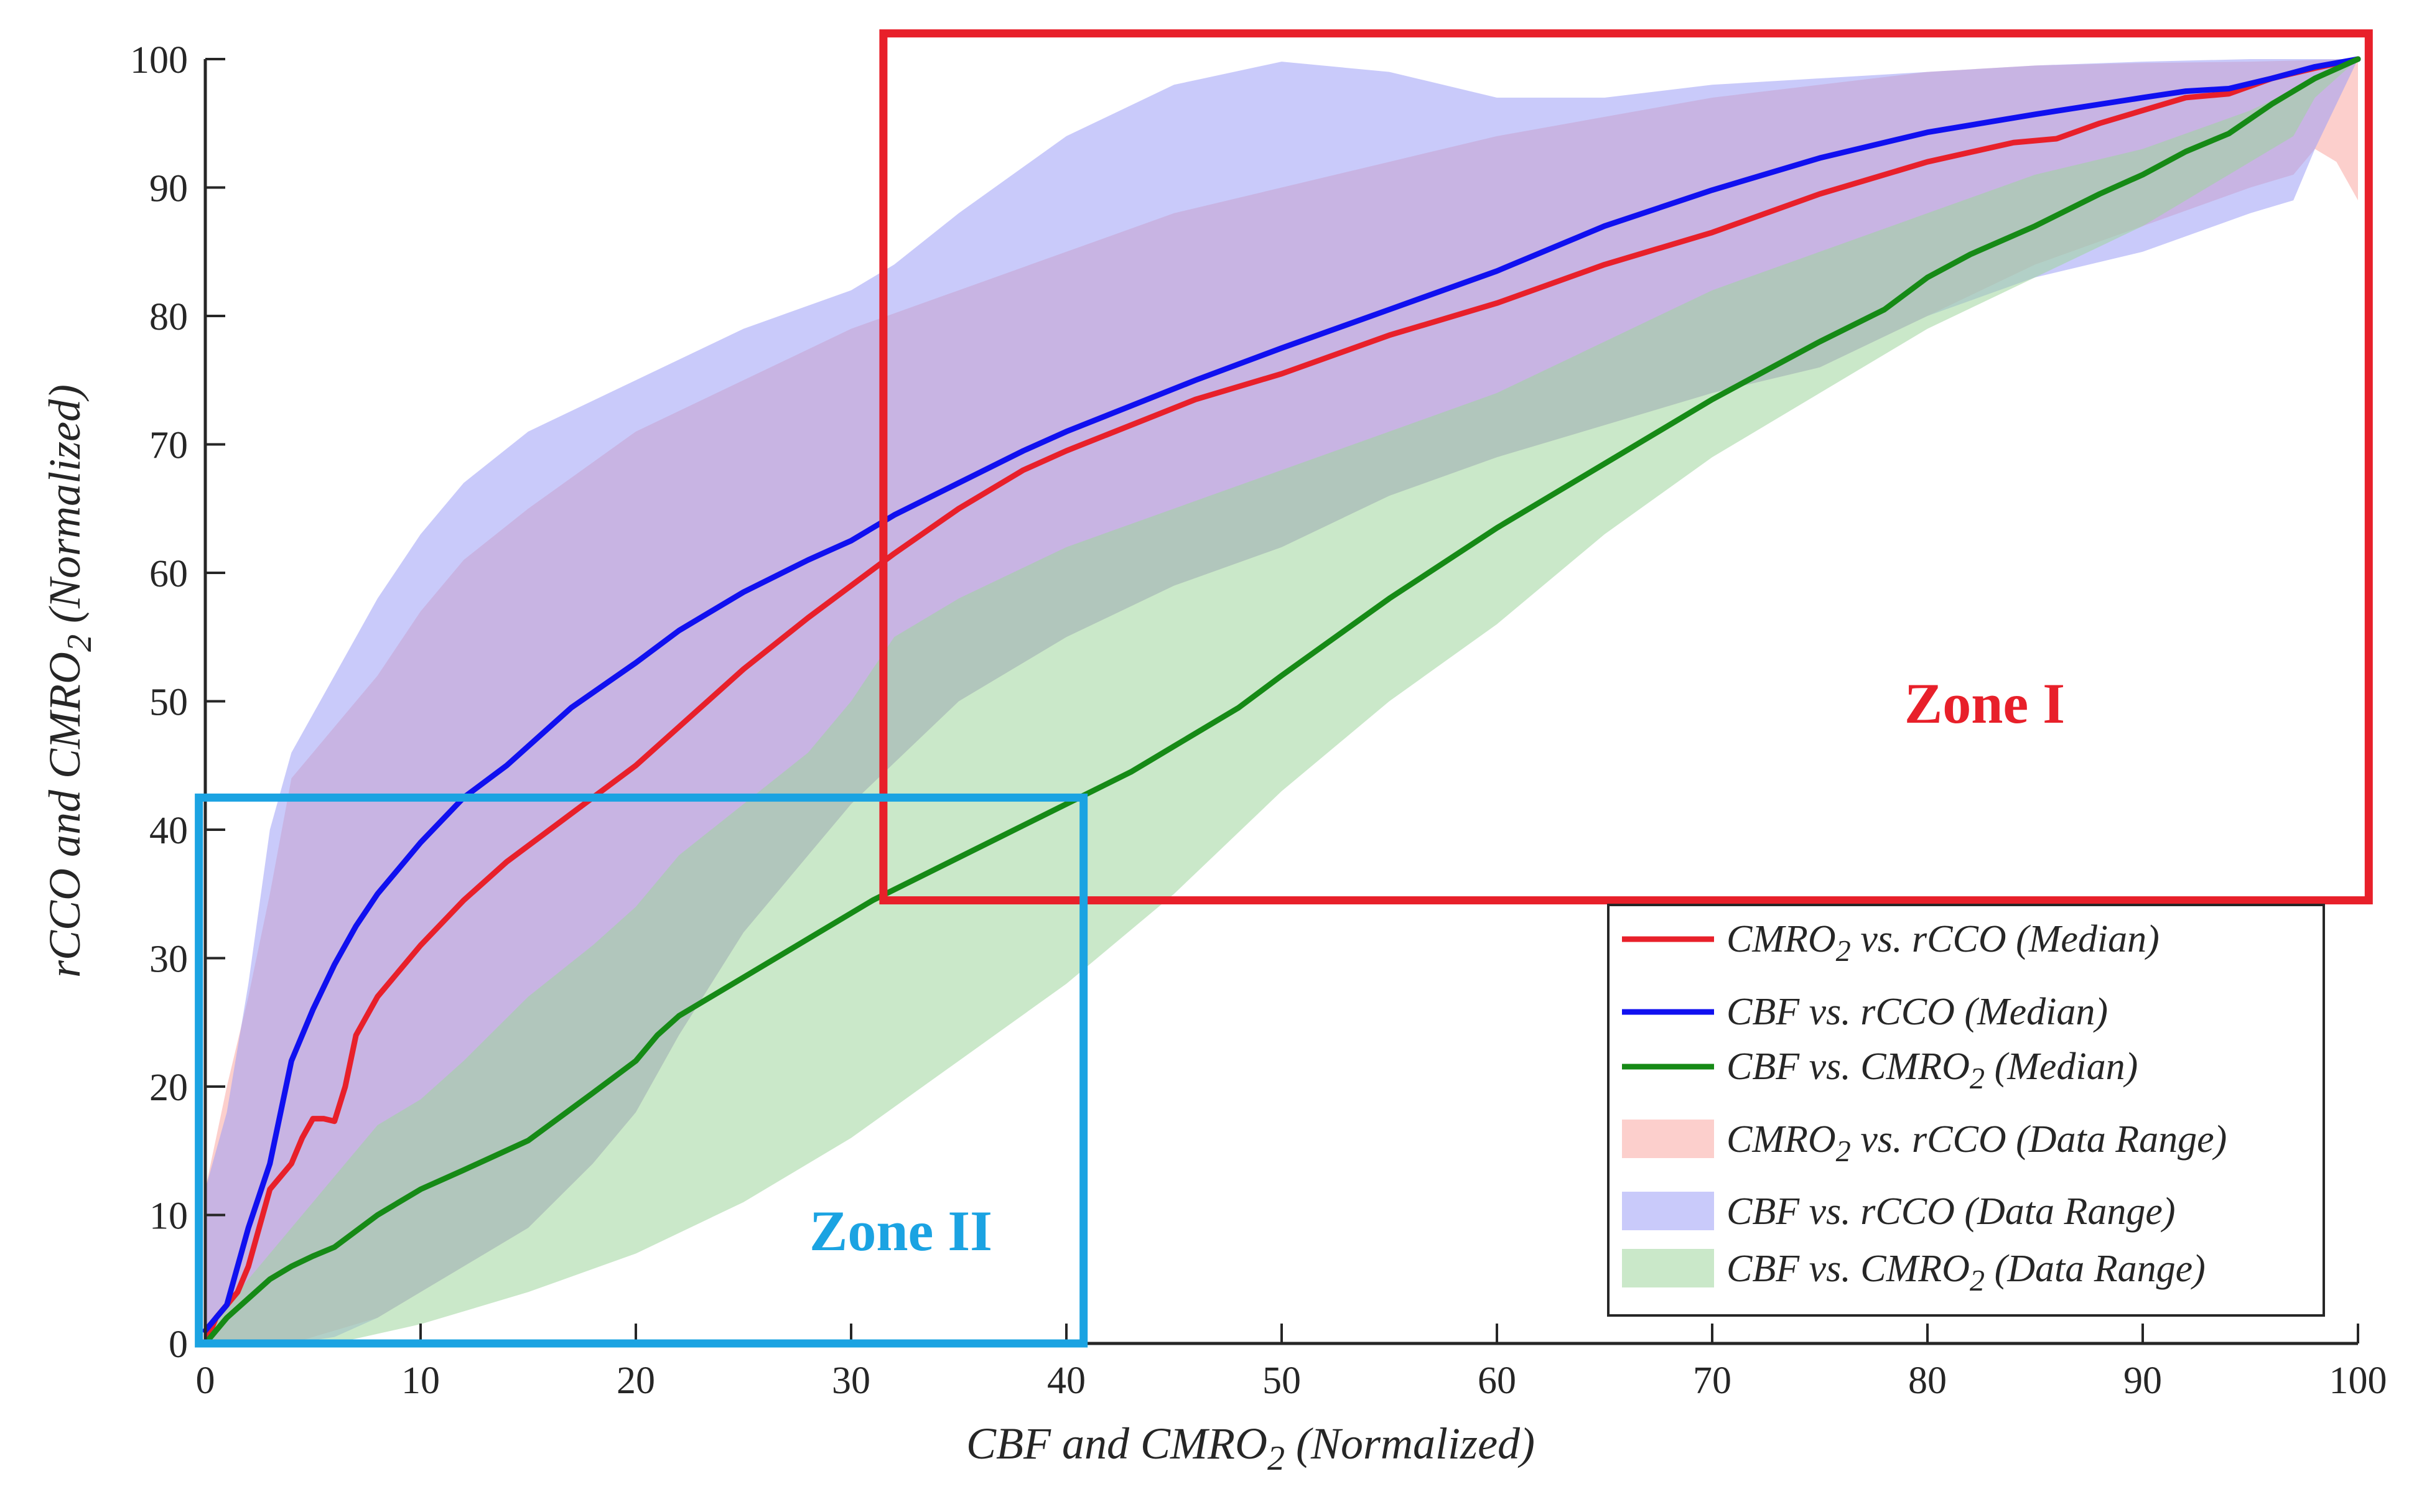  What do you see at coordinates (159, 60) in the screenshot?
I see `y-tick-label: 100` at bounding box center [159, 60].